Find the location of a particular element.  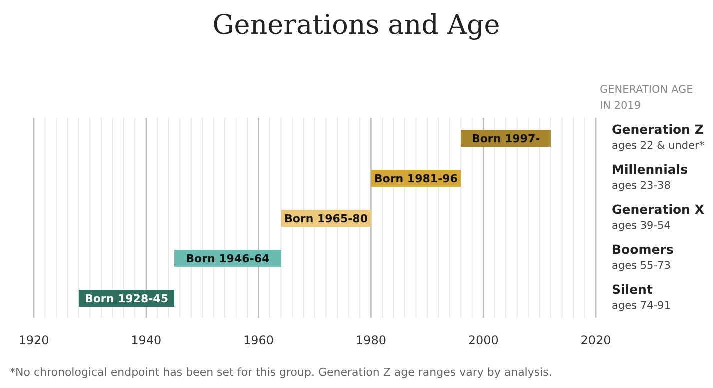

y-tick-label: Millennials is located at coordinates (650, 169).